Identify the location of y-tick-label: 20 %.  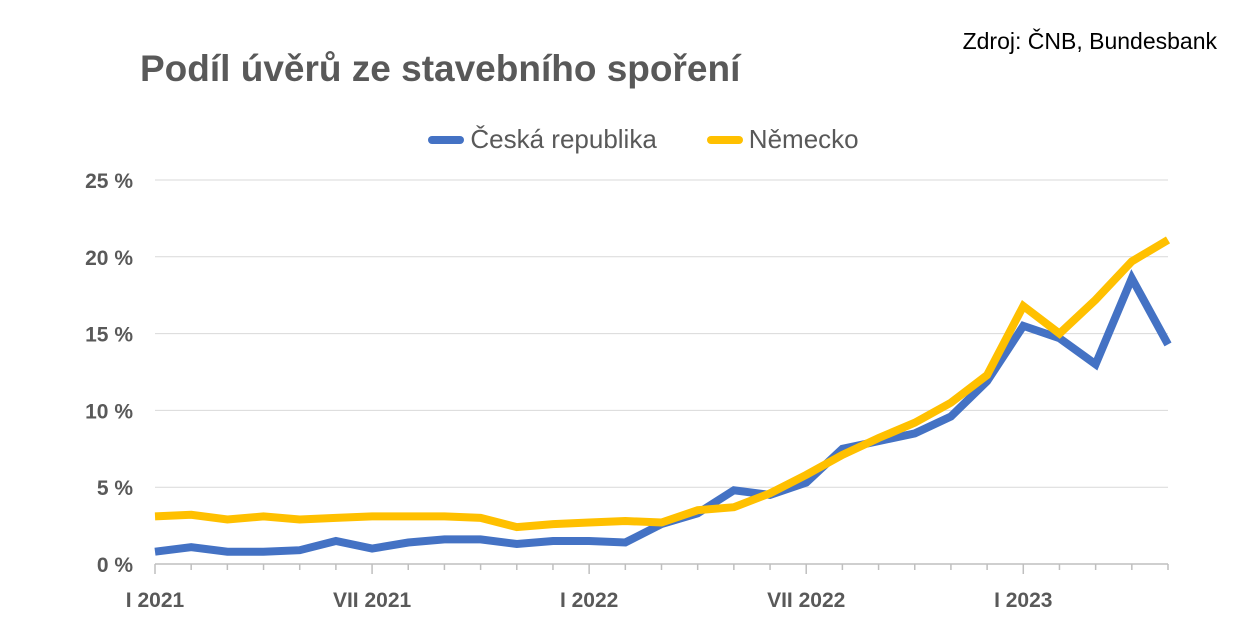
(109, 258).